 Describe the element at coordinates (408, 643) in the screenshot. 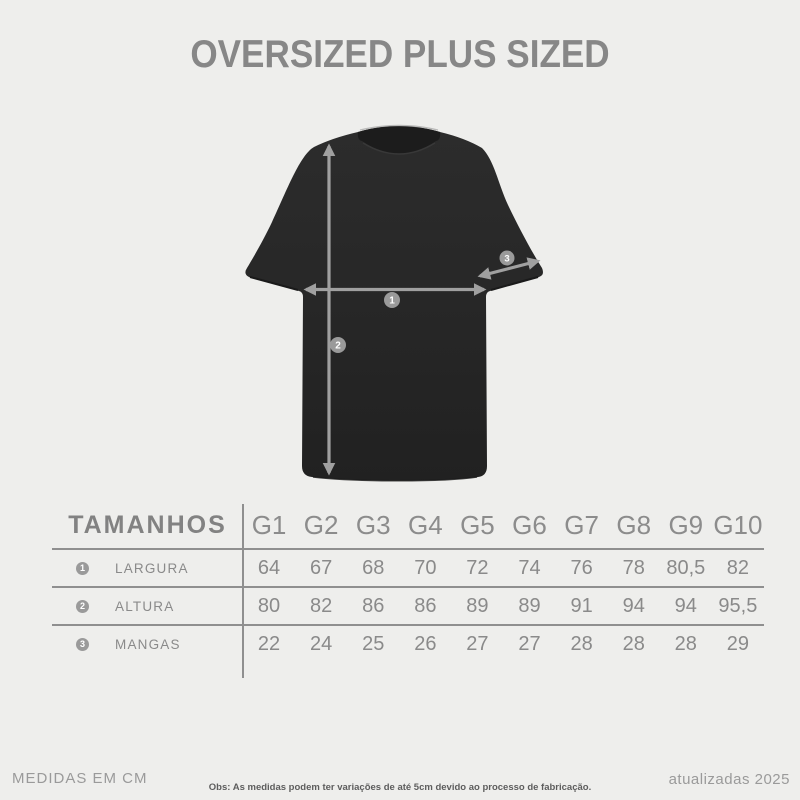

I see `table-row-mangas: 3 MANGAS 22 24 25 26 27 27 28 28 28 29` at that location.